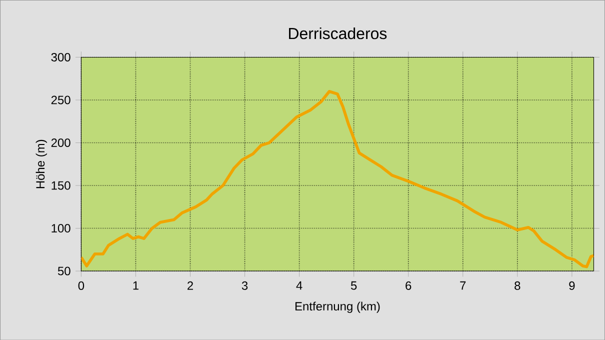 The width and height of the screenshot is (605, 340). I want to click on chart-title: Derriscaderos, so click(338, 33).